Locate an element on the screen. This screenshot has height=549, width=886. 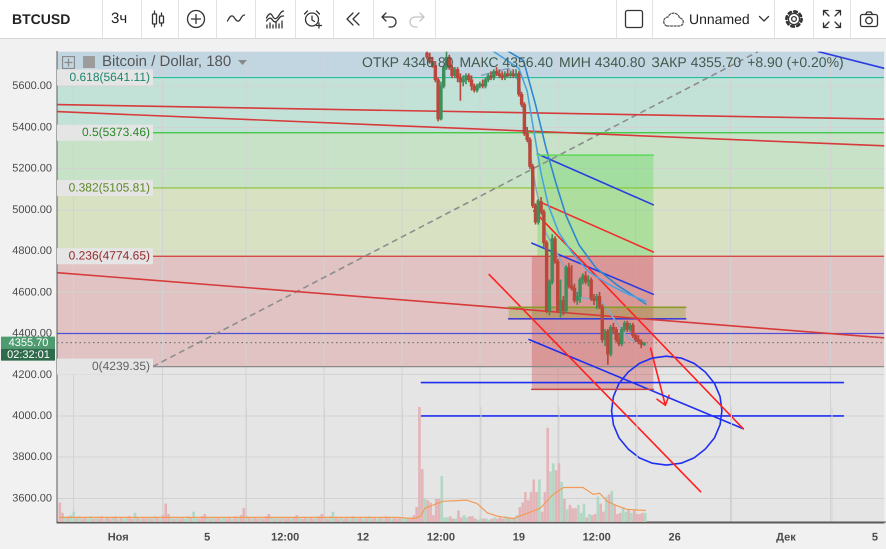
x-tick-label: Ноя is located at coordinates (118, 538).